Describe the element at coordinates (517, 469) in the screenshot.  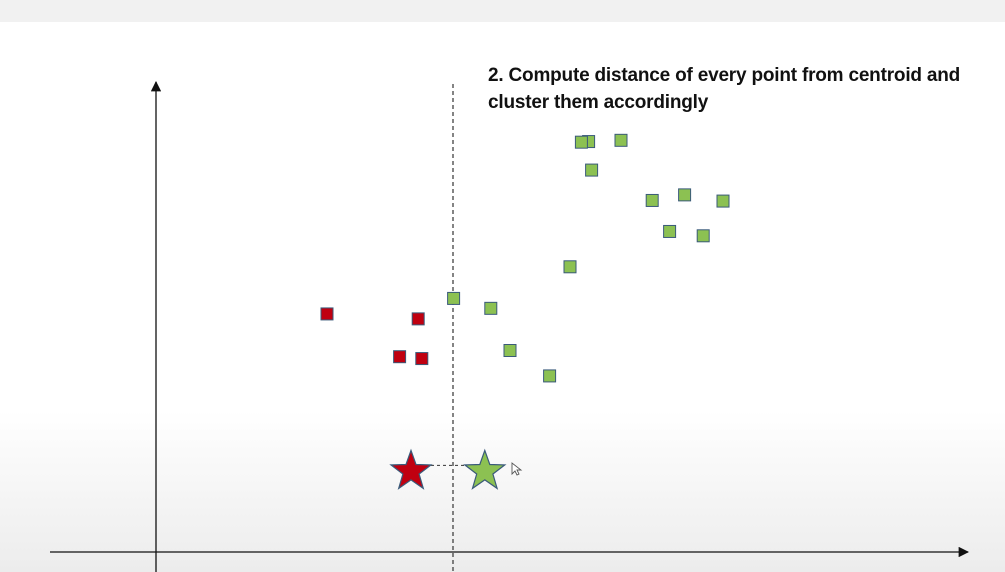
I see `mouse-cursor-icon` at that location.